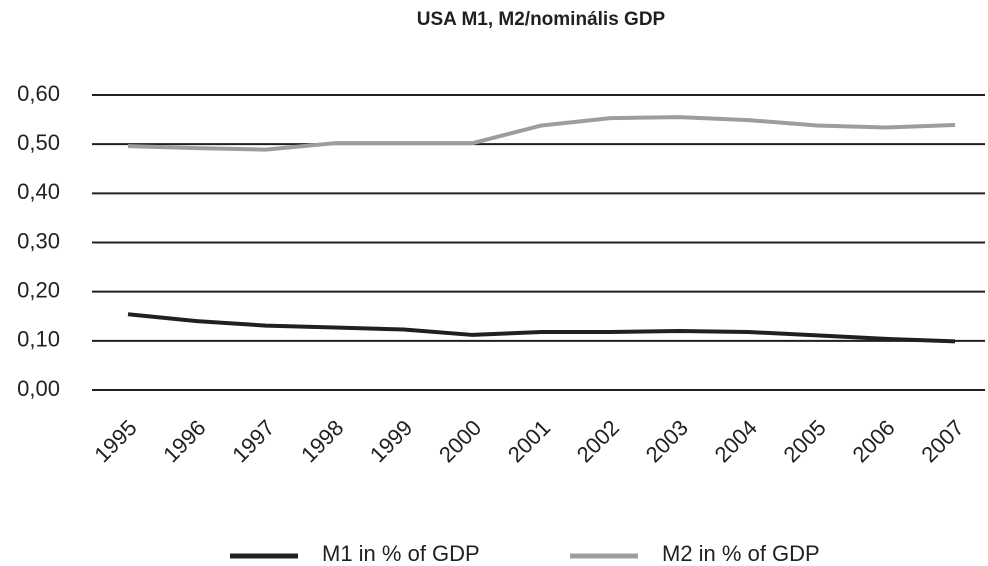 The height and width of the screenshot is (566, 988). I want to click on y-tick-label: 0,10, so click(38, 339).